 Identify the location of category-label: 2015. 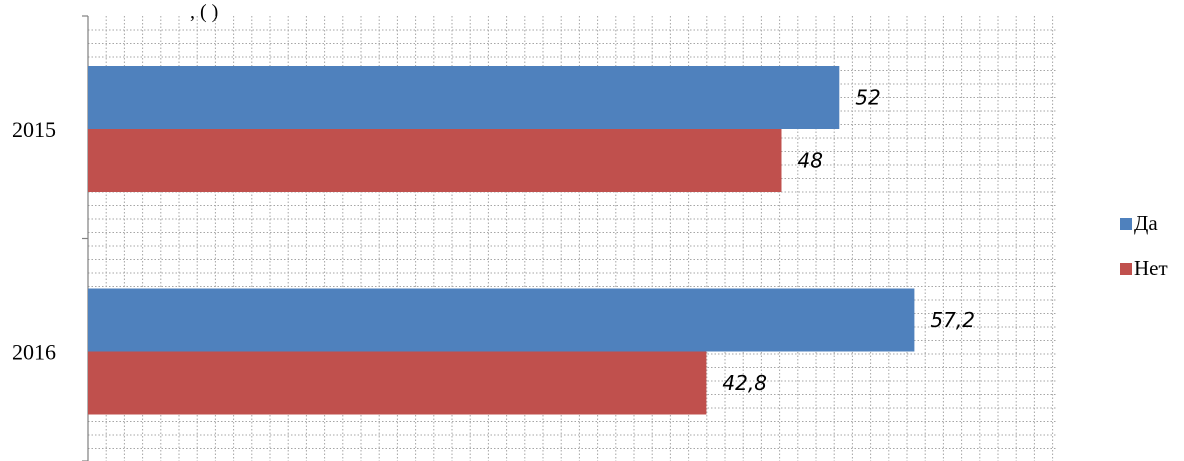
(34, 129).